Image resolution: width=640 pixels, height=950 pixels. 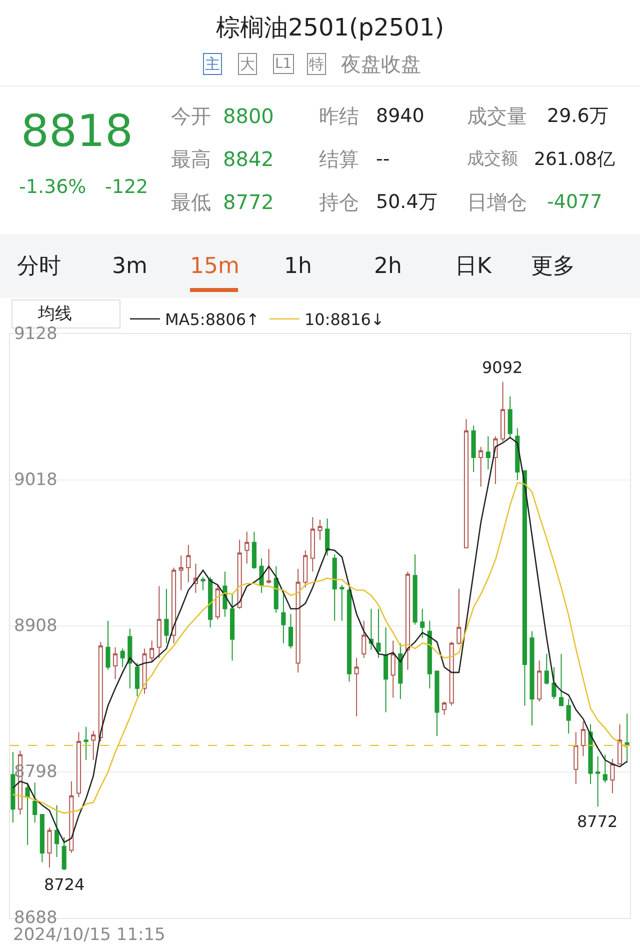 I want to click on text: 均线, so click(x=54, y=314).